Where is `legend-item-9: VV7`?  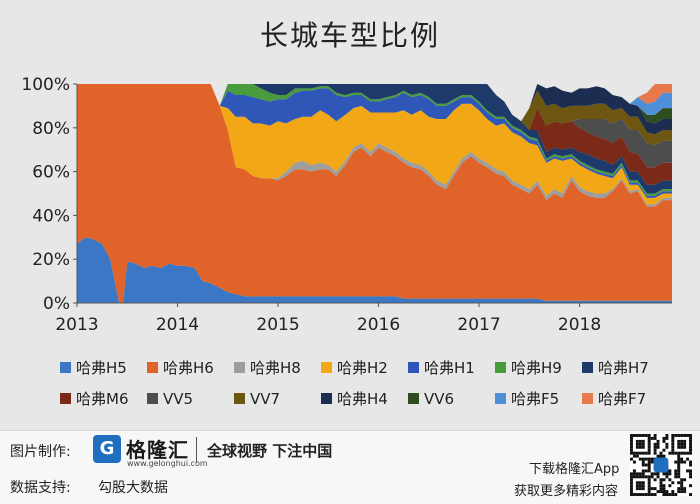 legend-item-9: VV7 is located at coordinates (277, 398).